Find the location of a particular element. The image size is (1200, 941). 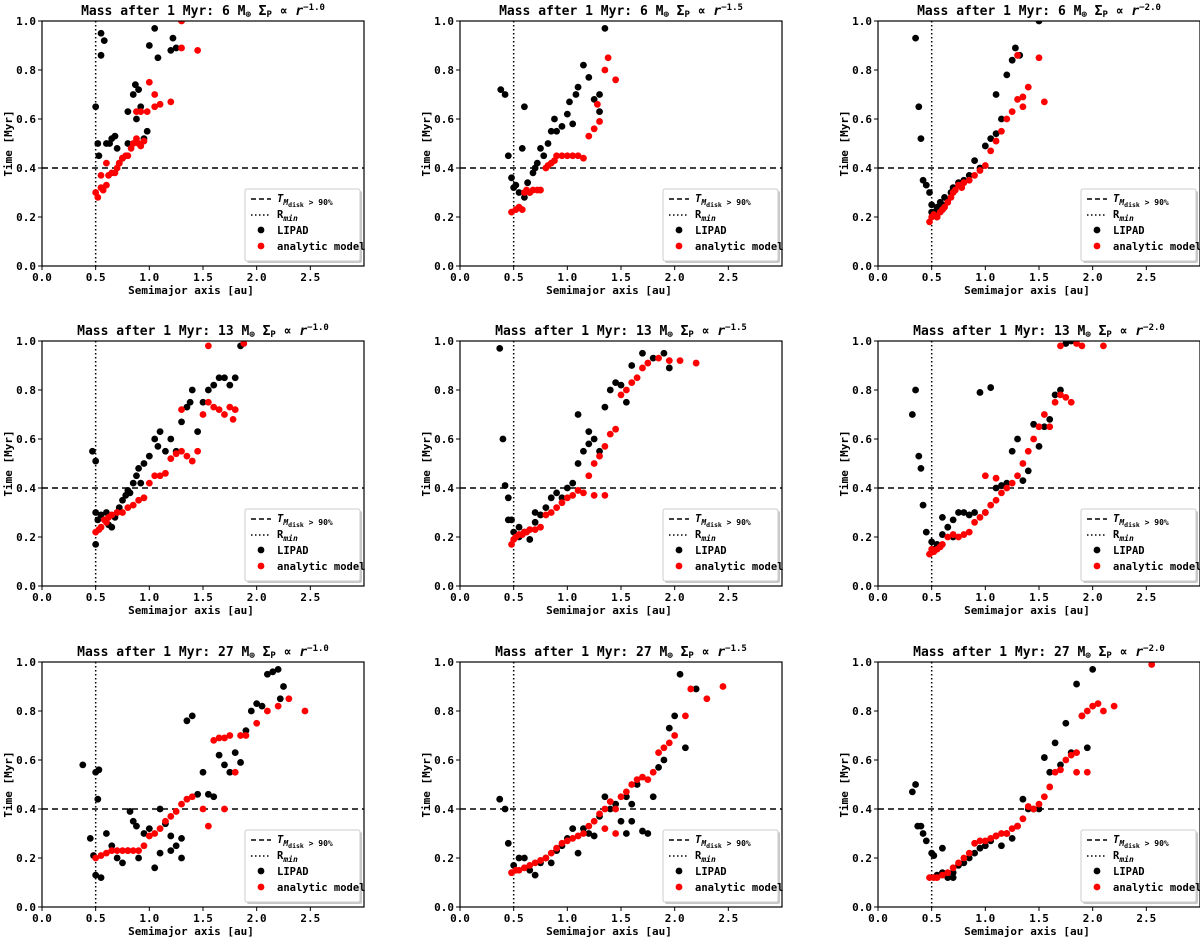

y-tick-label: 0.8 is located at coordinates (26, 70).